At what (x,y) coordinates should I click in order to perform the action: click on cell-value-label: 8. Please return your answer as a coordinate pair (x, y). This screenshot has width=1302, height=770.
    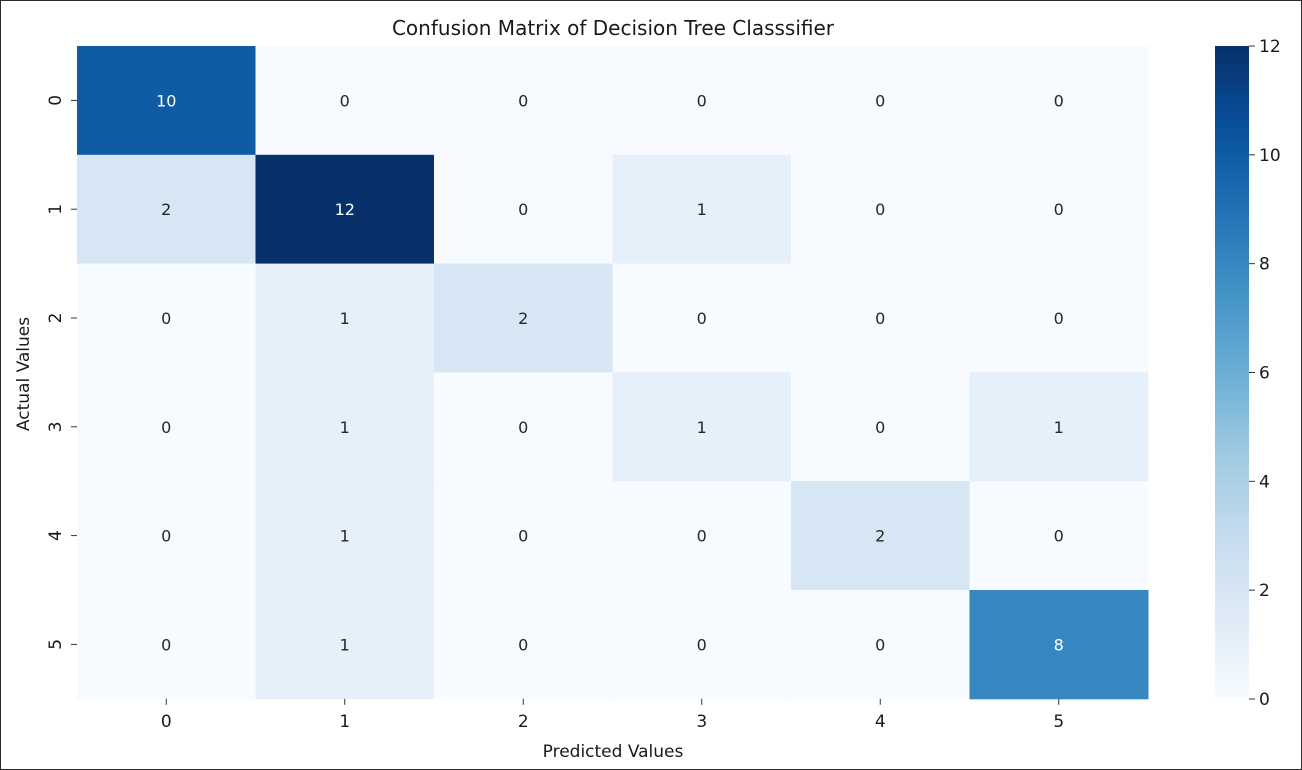
    Looking at the image, I should click on (1059, 644).